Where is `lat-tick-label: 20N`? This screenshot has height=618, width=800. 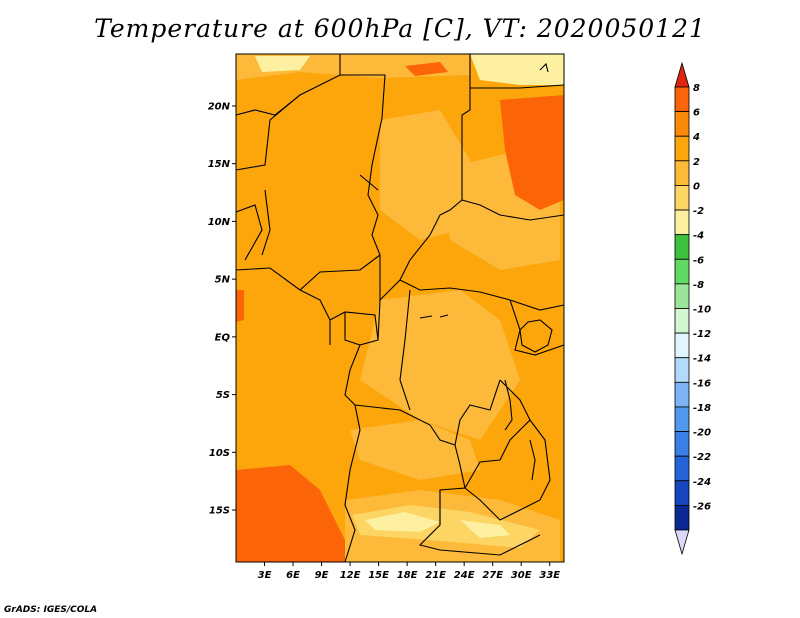
lat-tick-label: 20N is located at coordinates (219, 106).